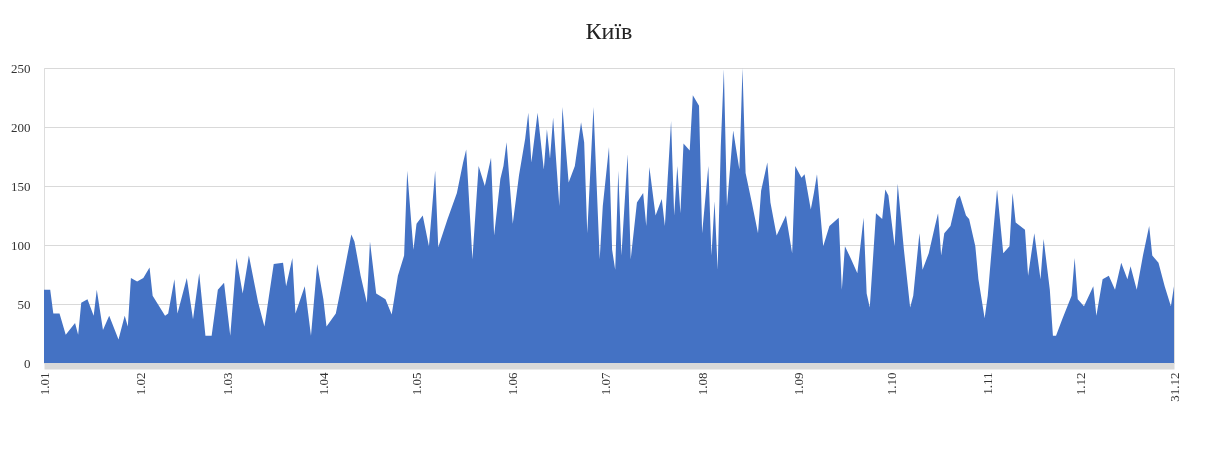 The image size is (1215, 452). What do you see at coordinates (227, 384) in the screenshot?
I see `x-tick-label: 1.03` at bounding box center [227, 384].